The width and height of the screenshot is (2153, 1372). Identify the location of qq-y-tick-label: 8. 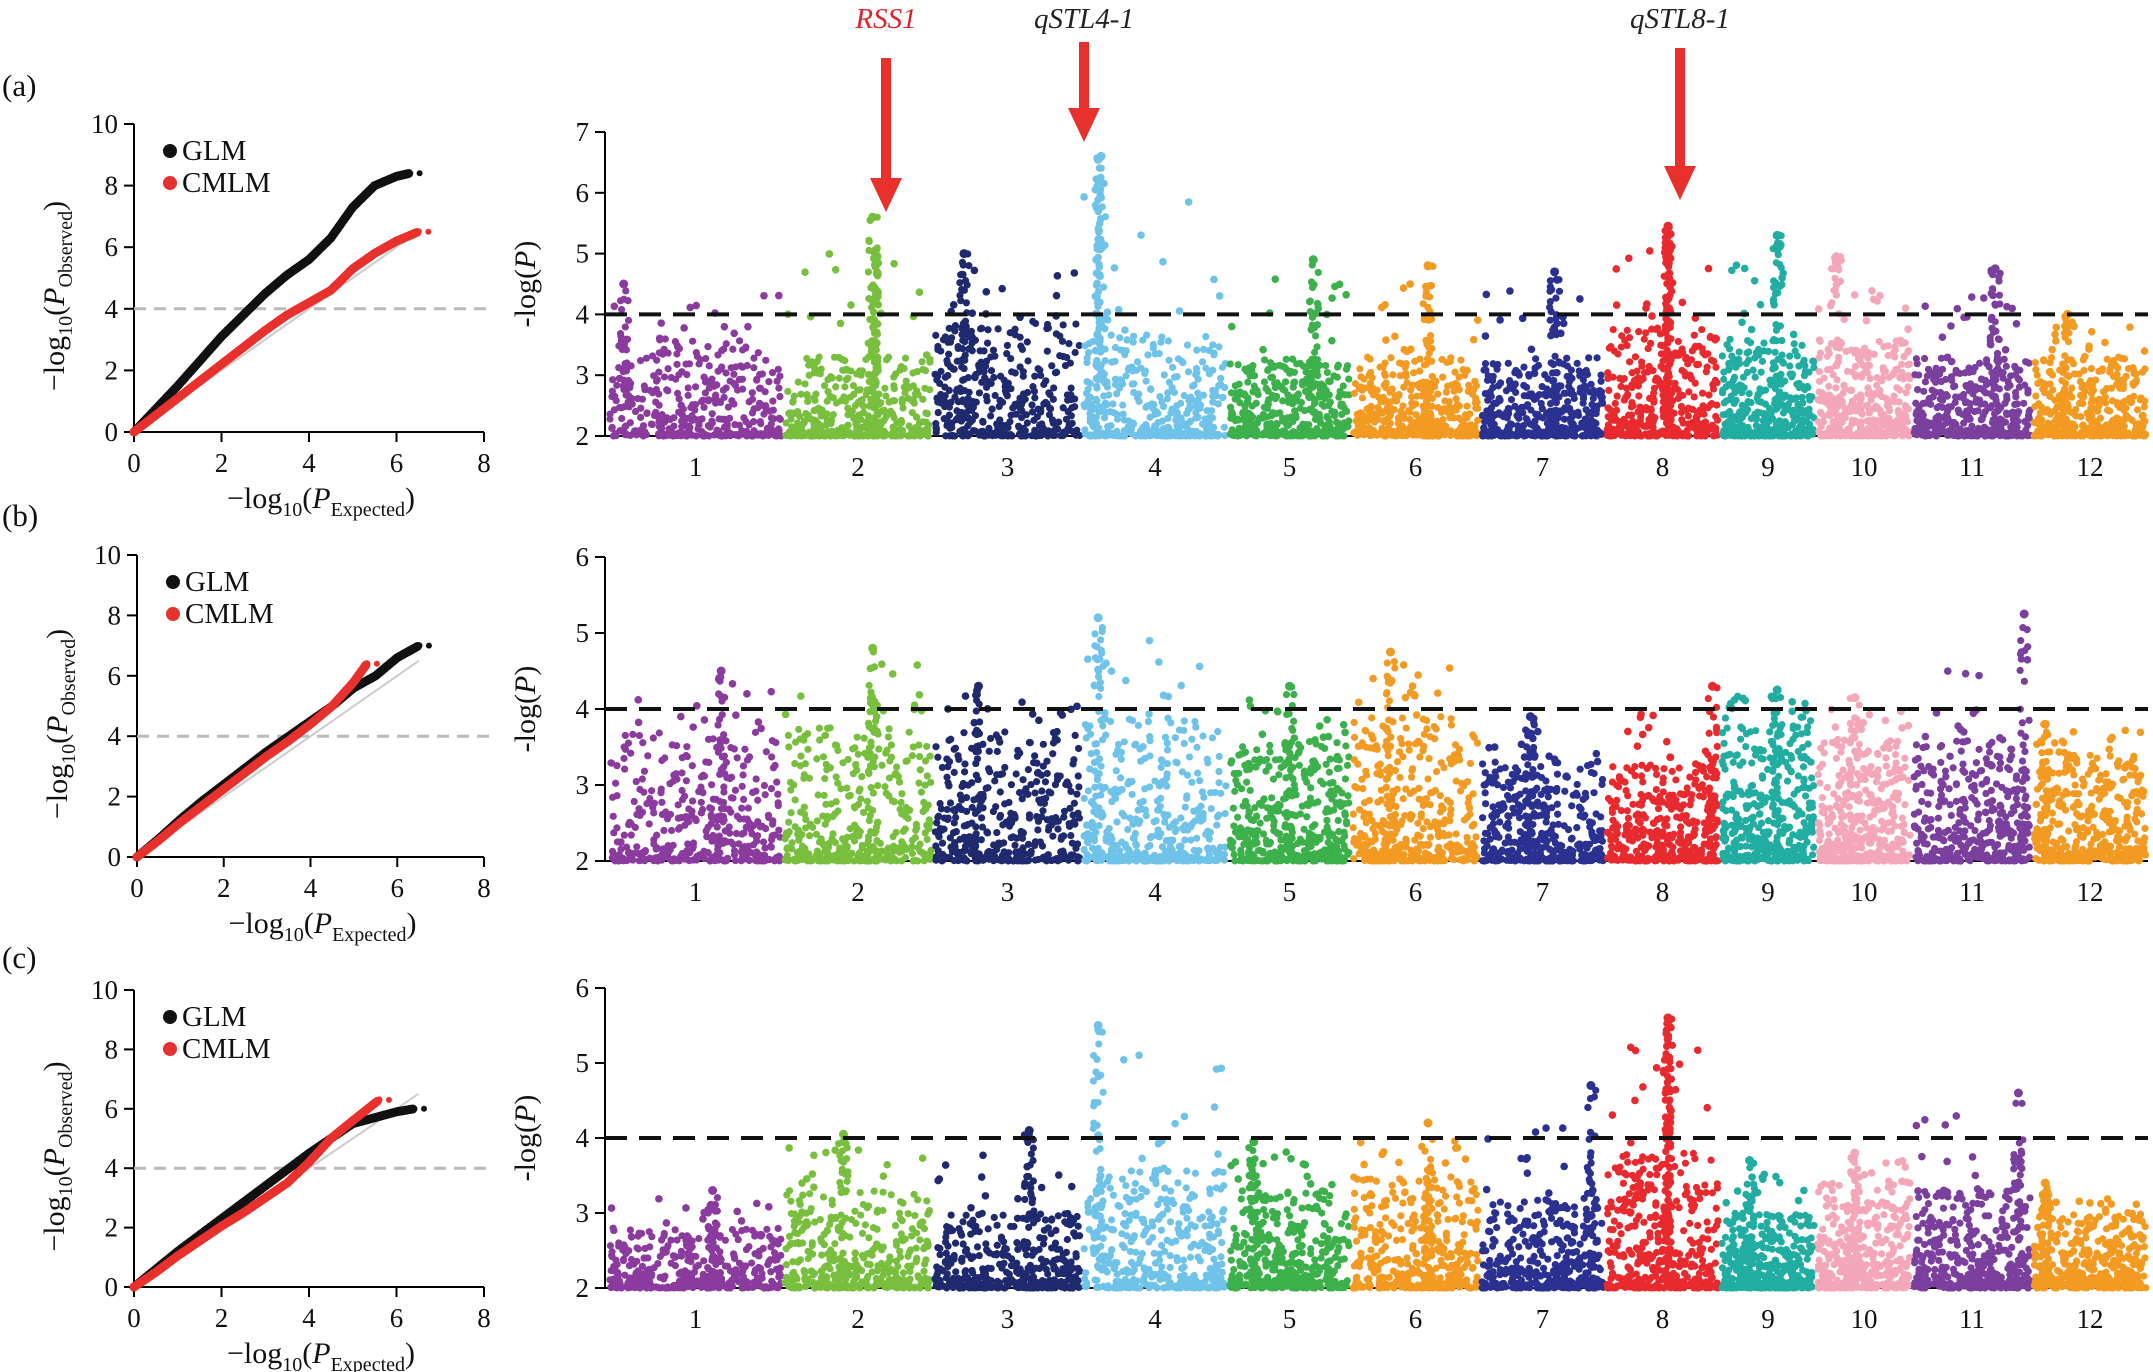
(112, 1049).